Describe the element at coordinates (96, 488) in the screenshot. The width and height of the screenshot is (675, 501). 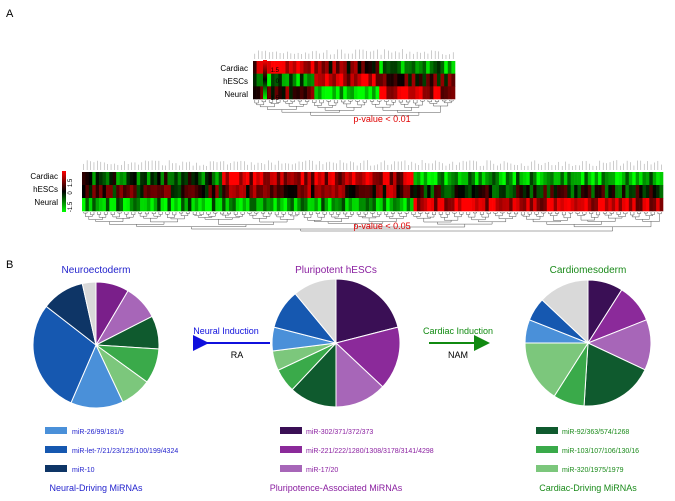
I see `legend-caption-neural: Neural-Driving MiRNAs` at that location.